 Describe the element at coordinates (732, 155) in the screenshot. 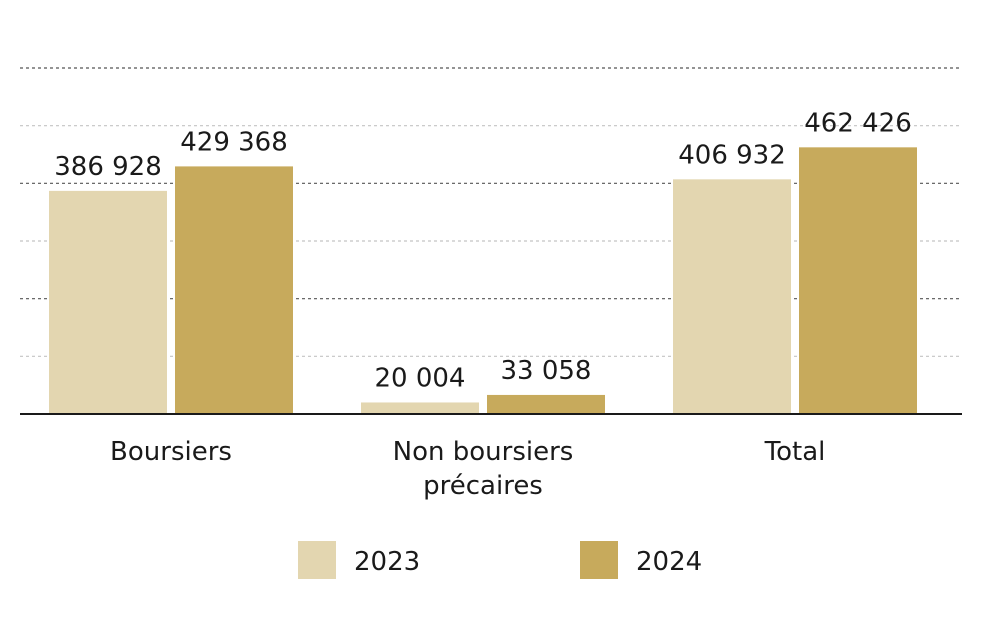

I see `bar-value-label: 406 932` at that location.